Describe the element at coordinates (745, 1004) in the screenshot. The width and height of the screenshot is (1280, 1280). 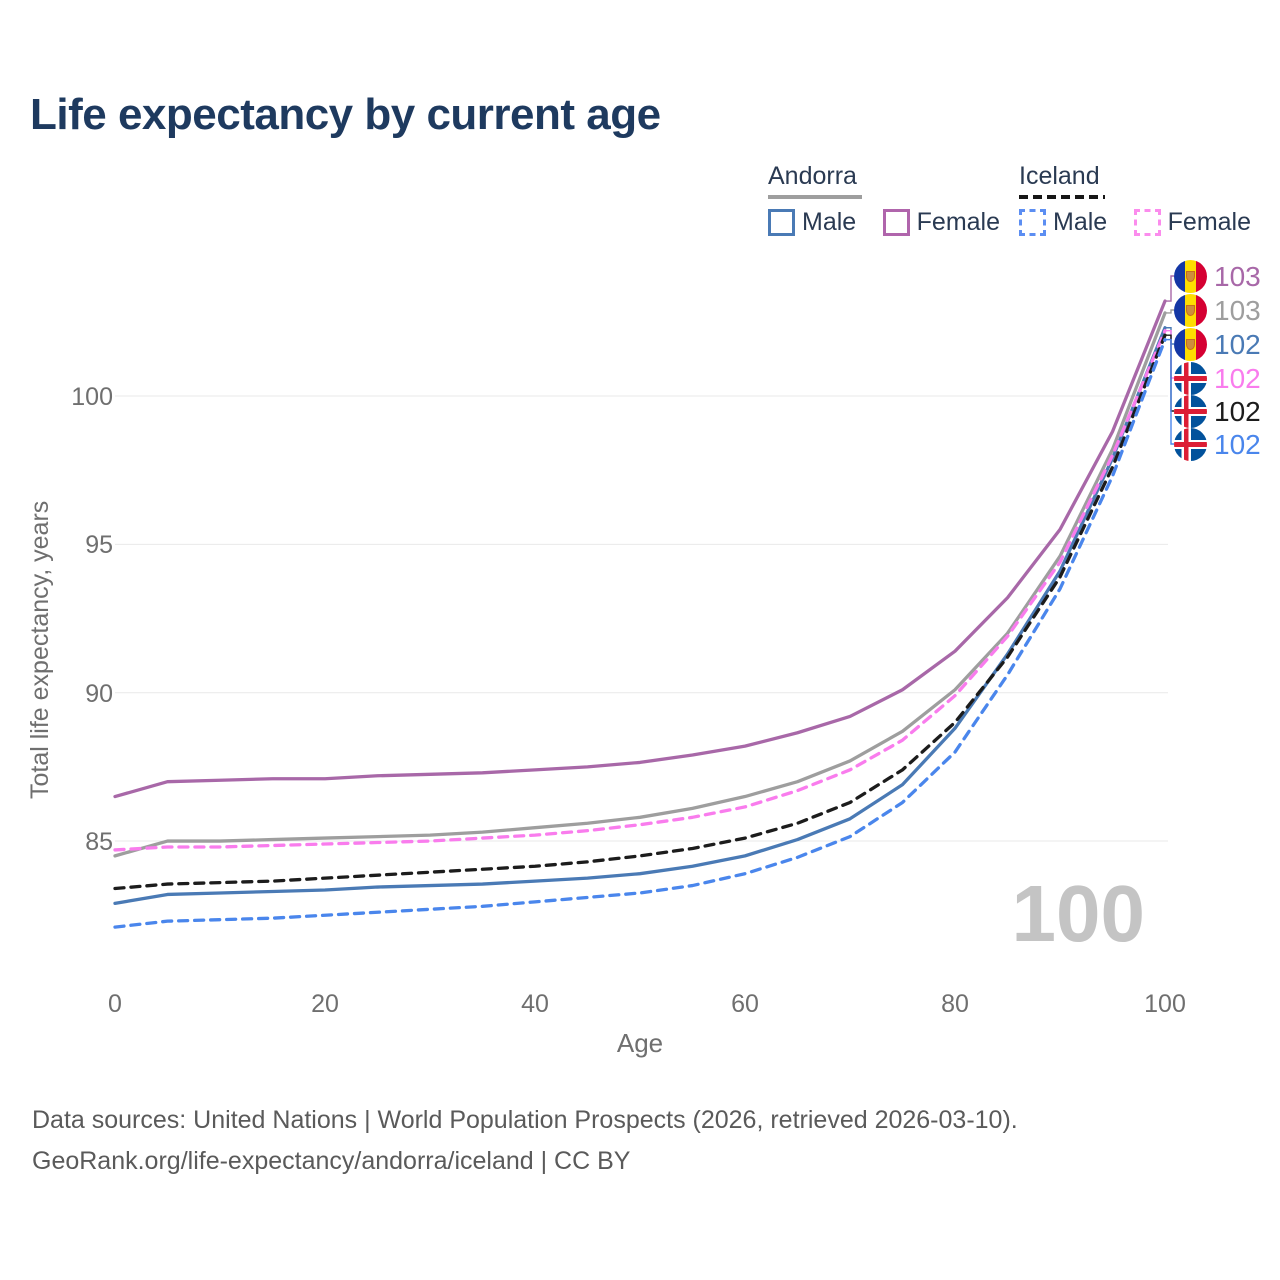
I see `x-tick-60: 60` at that location.